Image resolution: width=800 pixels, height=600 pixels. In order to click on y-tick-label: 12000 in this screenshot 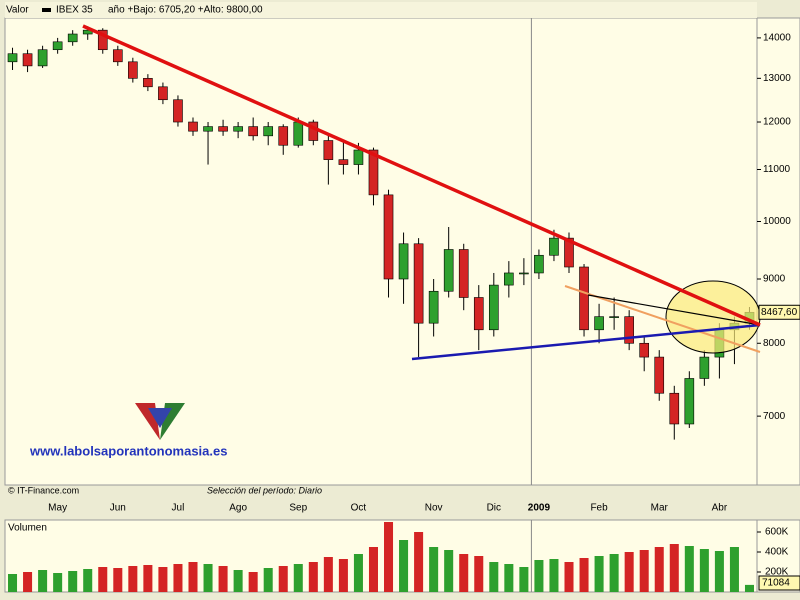, I will do `click(777, 122)`.